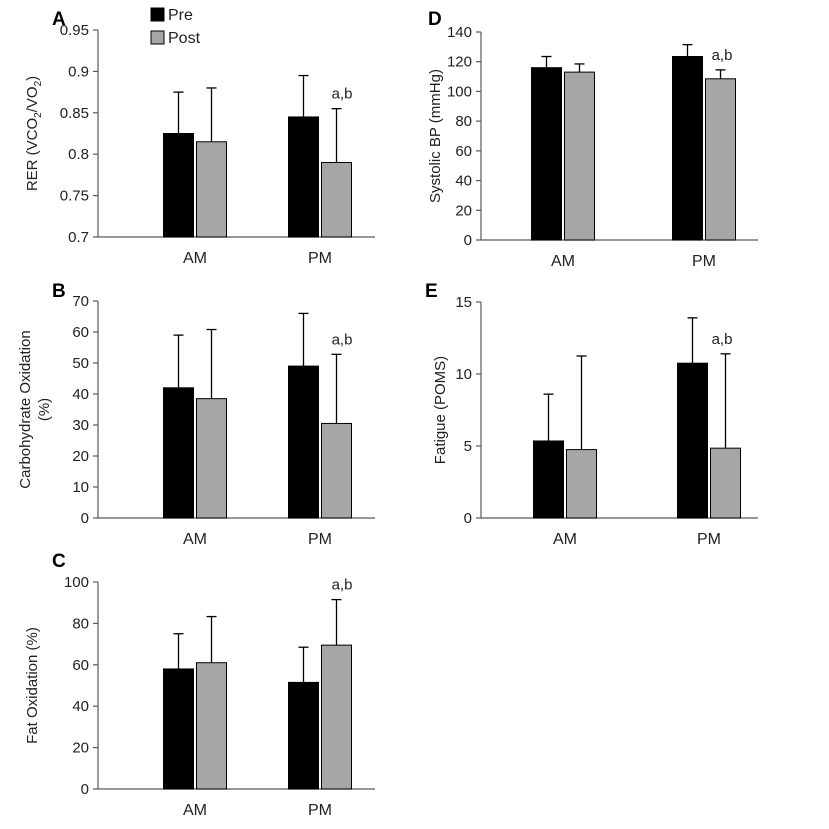 The image size is (829, 829). I want to click on y-tick-label: 0.8, so click(78, 154).